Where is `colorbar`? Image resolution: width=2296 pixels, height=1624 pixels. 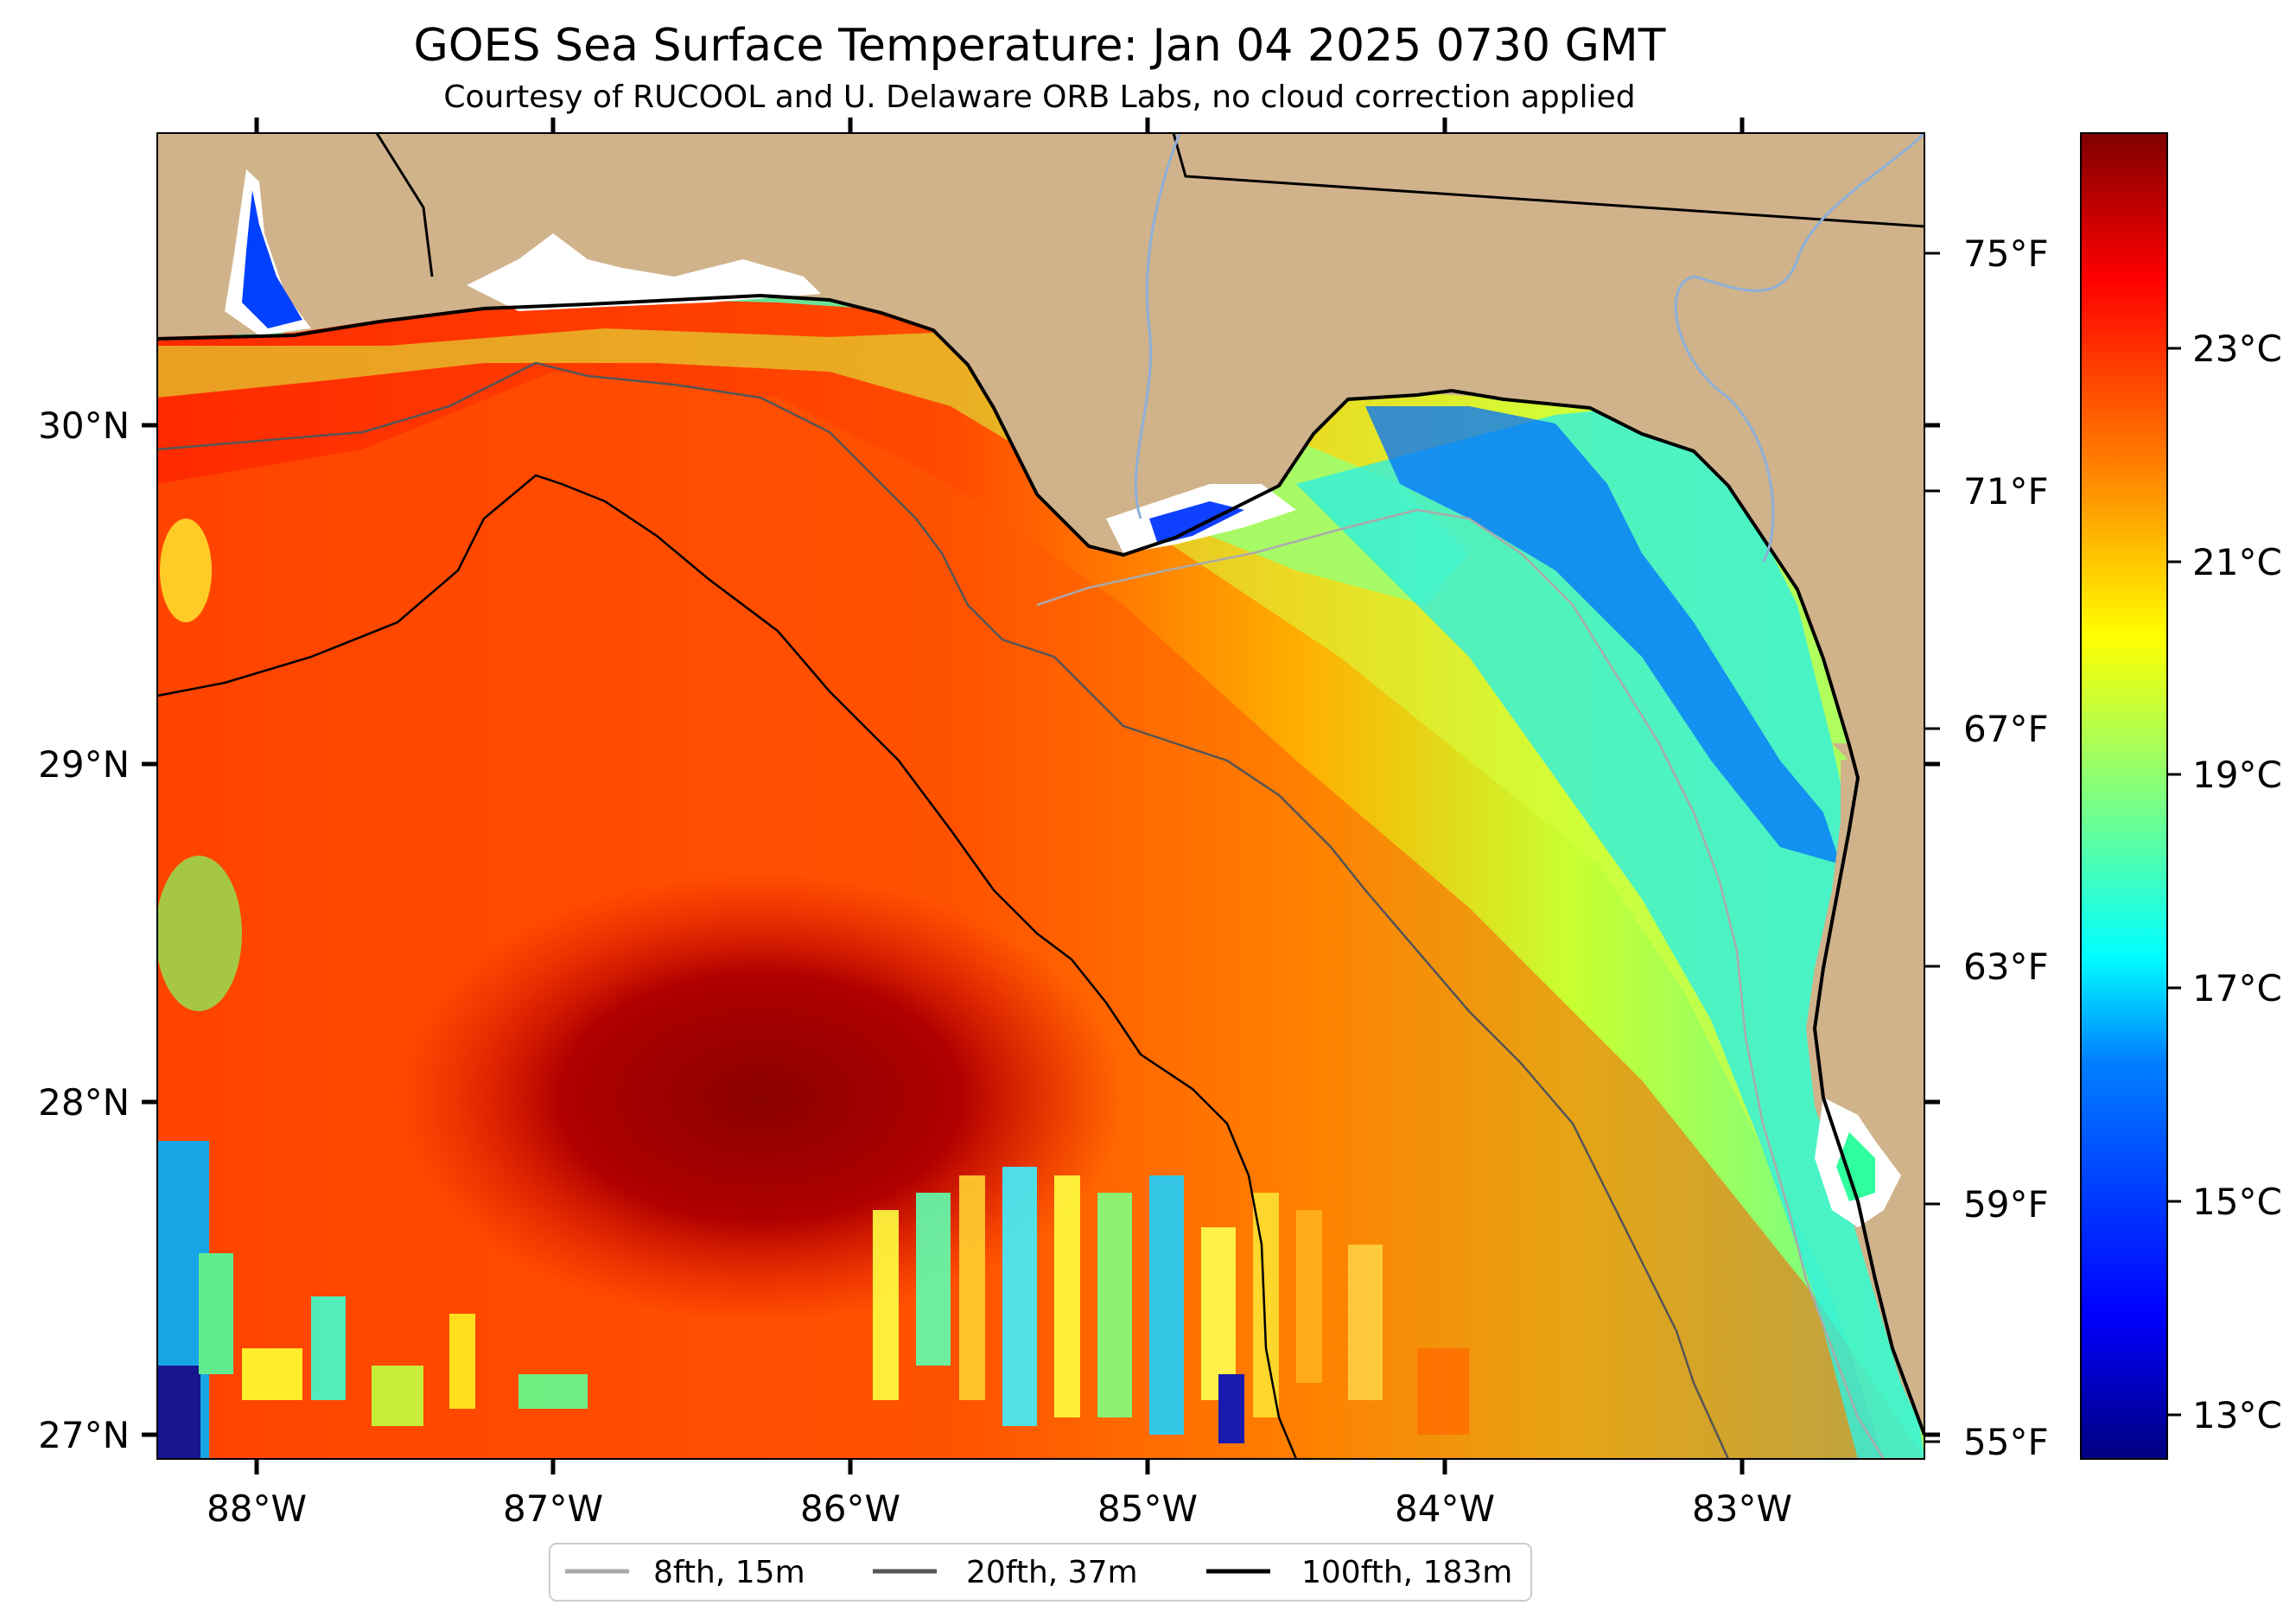 colorbar is located at coordinates (2124, 796).